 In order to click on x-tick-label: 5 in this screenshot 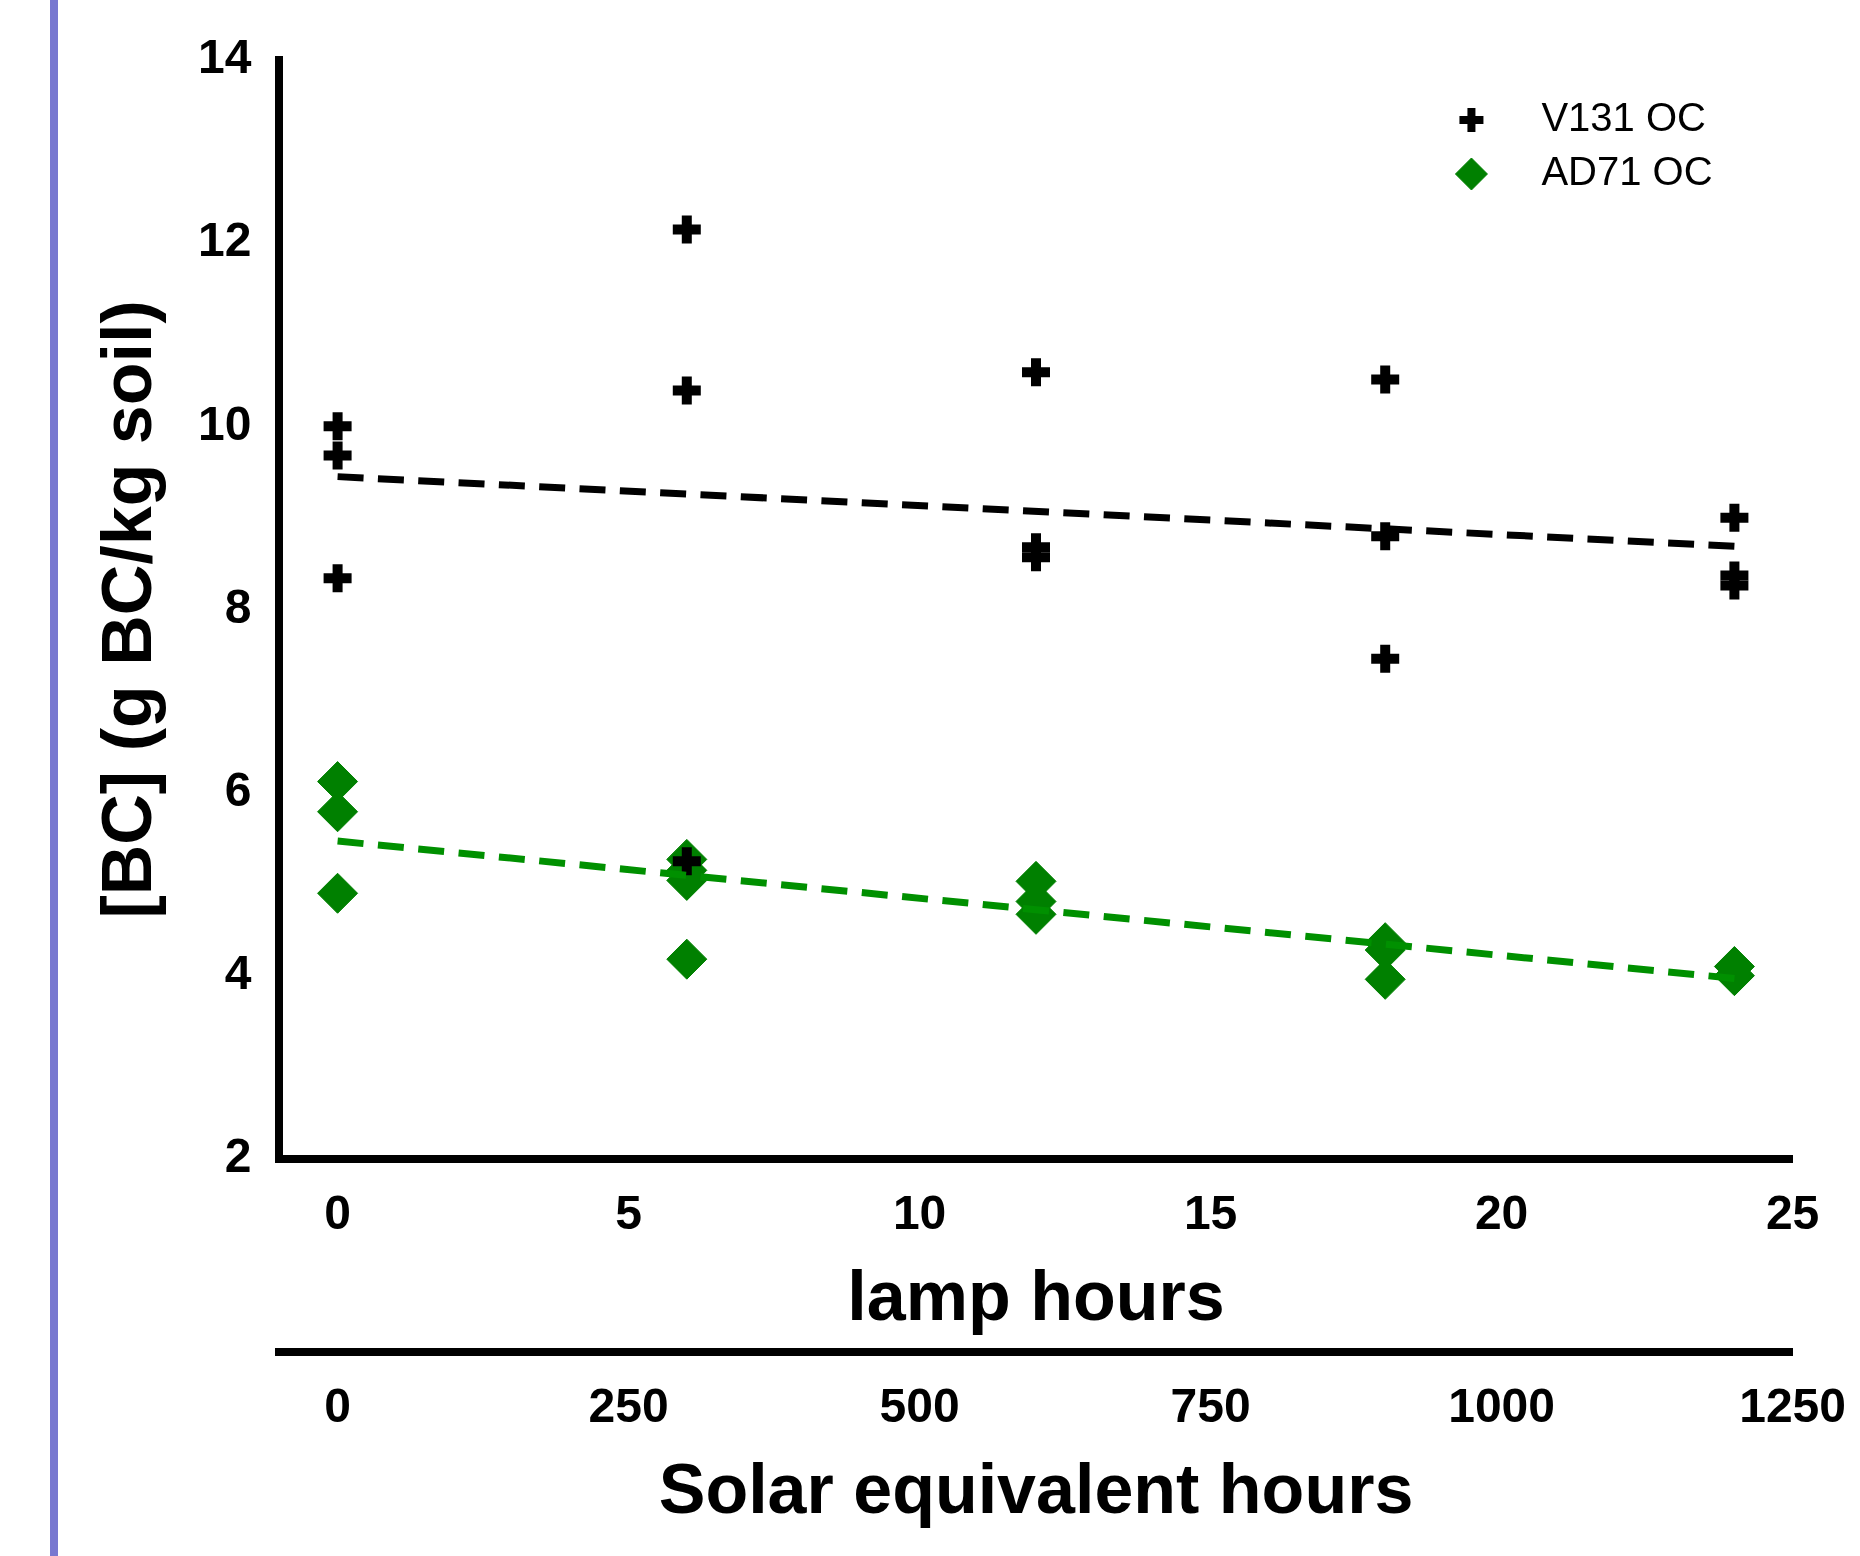, I will do `click(628, 1212)`.